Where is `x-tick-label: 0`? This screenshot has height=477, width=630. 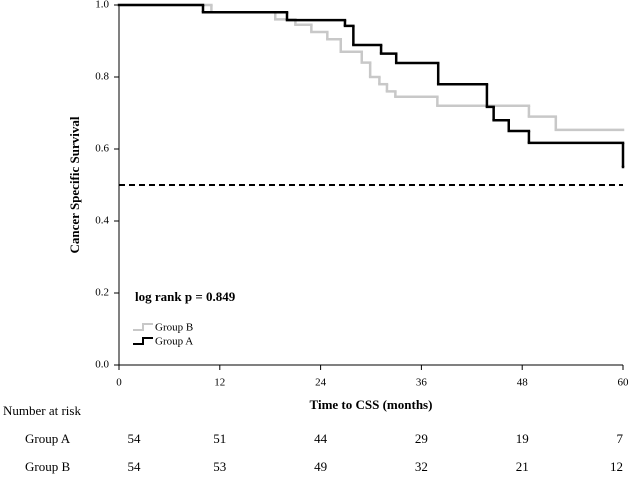
x-tick-label: 0 is located at coordinates (119, 383).